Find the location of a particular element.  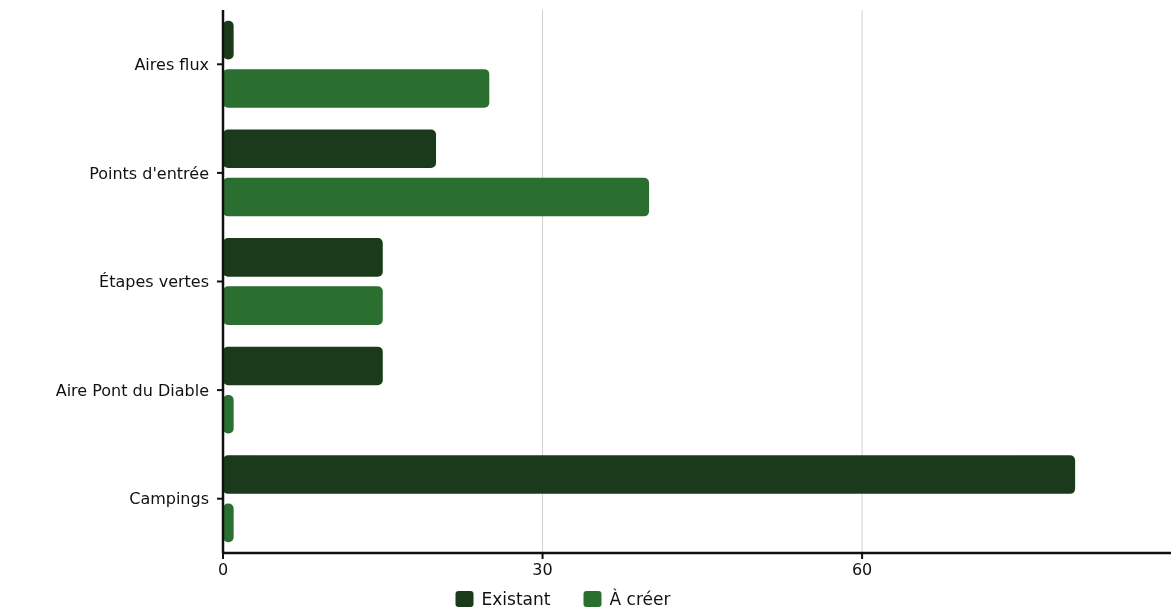

x-tick-label: 60 is located at coordinates (862, 569).